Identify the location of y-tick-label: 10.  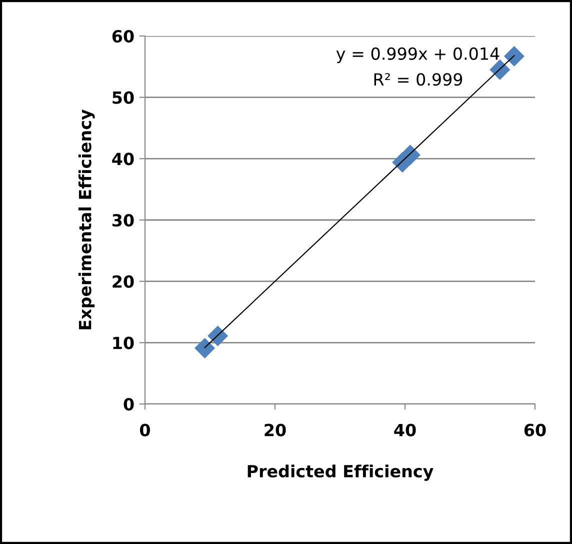
(123, 343).